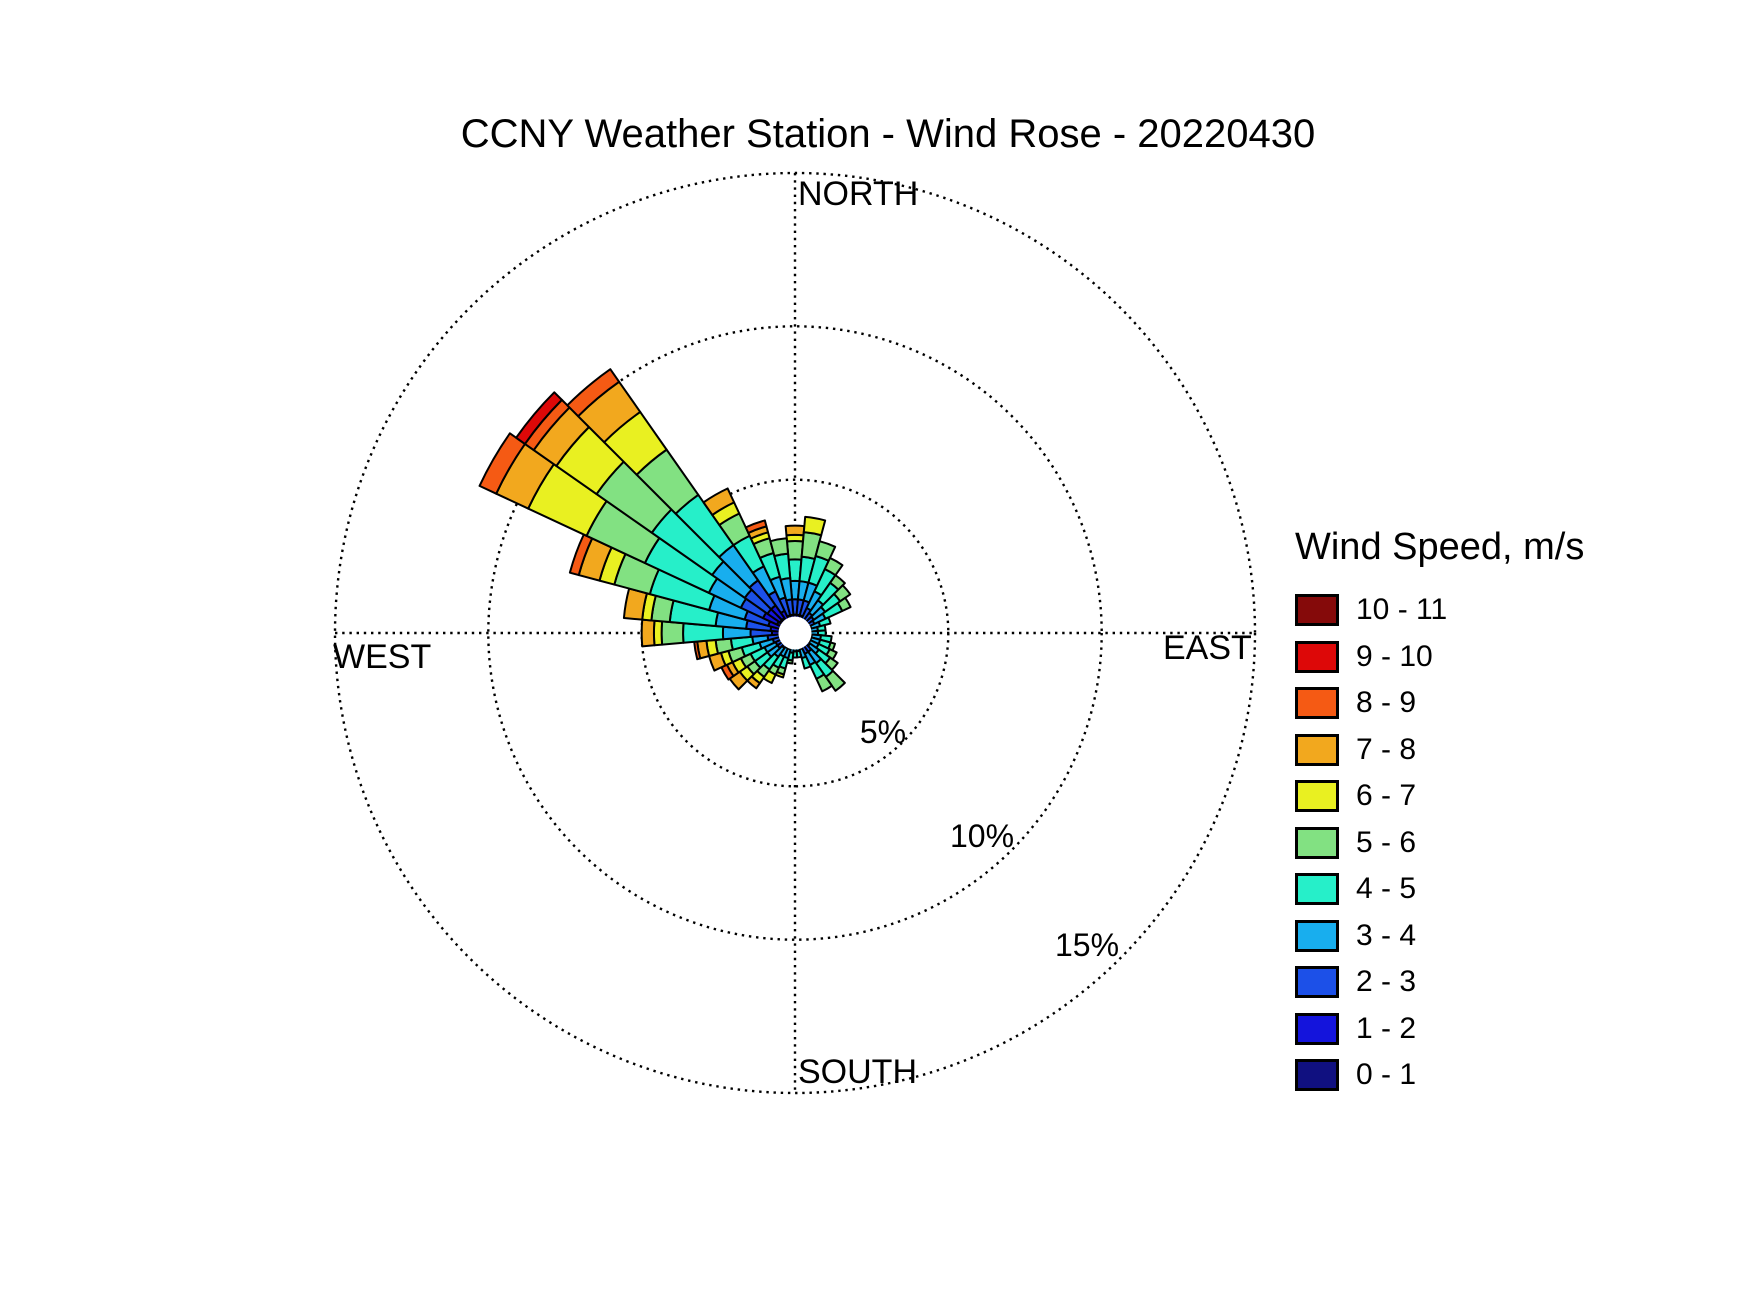  I want to click on compass-label-east: EAST, so click(1207, 648).